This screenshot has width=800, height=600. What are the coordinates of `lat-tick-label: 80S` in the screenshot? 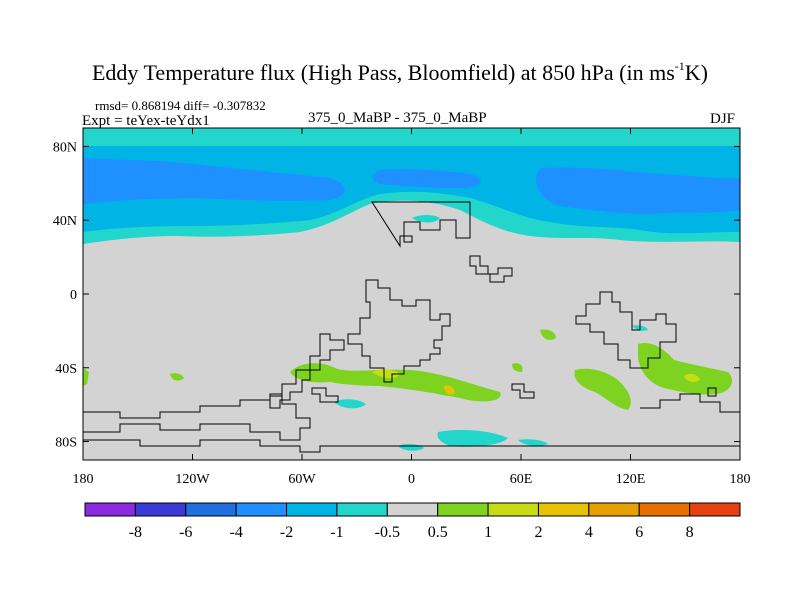 It's located at (66, 443).